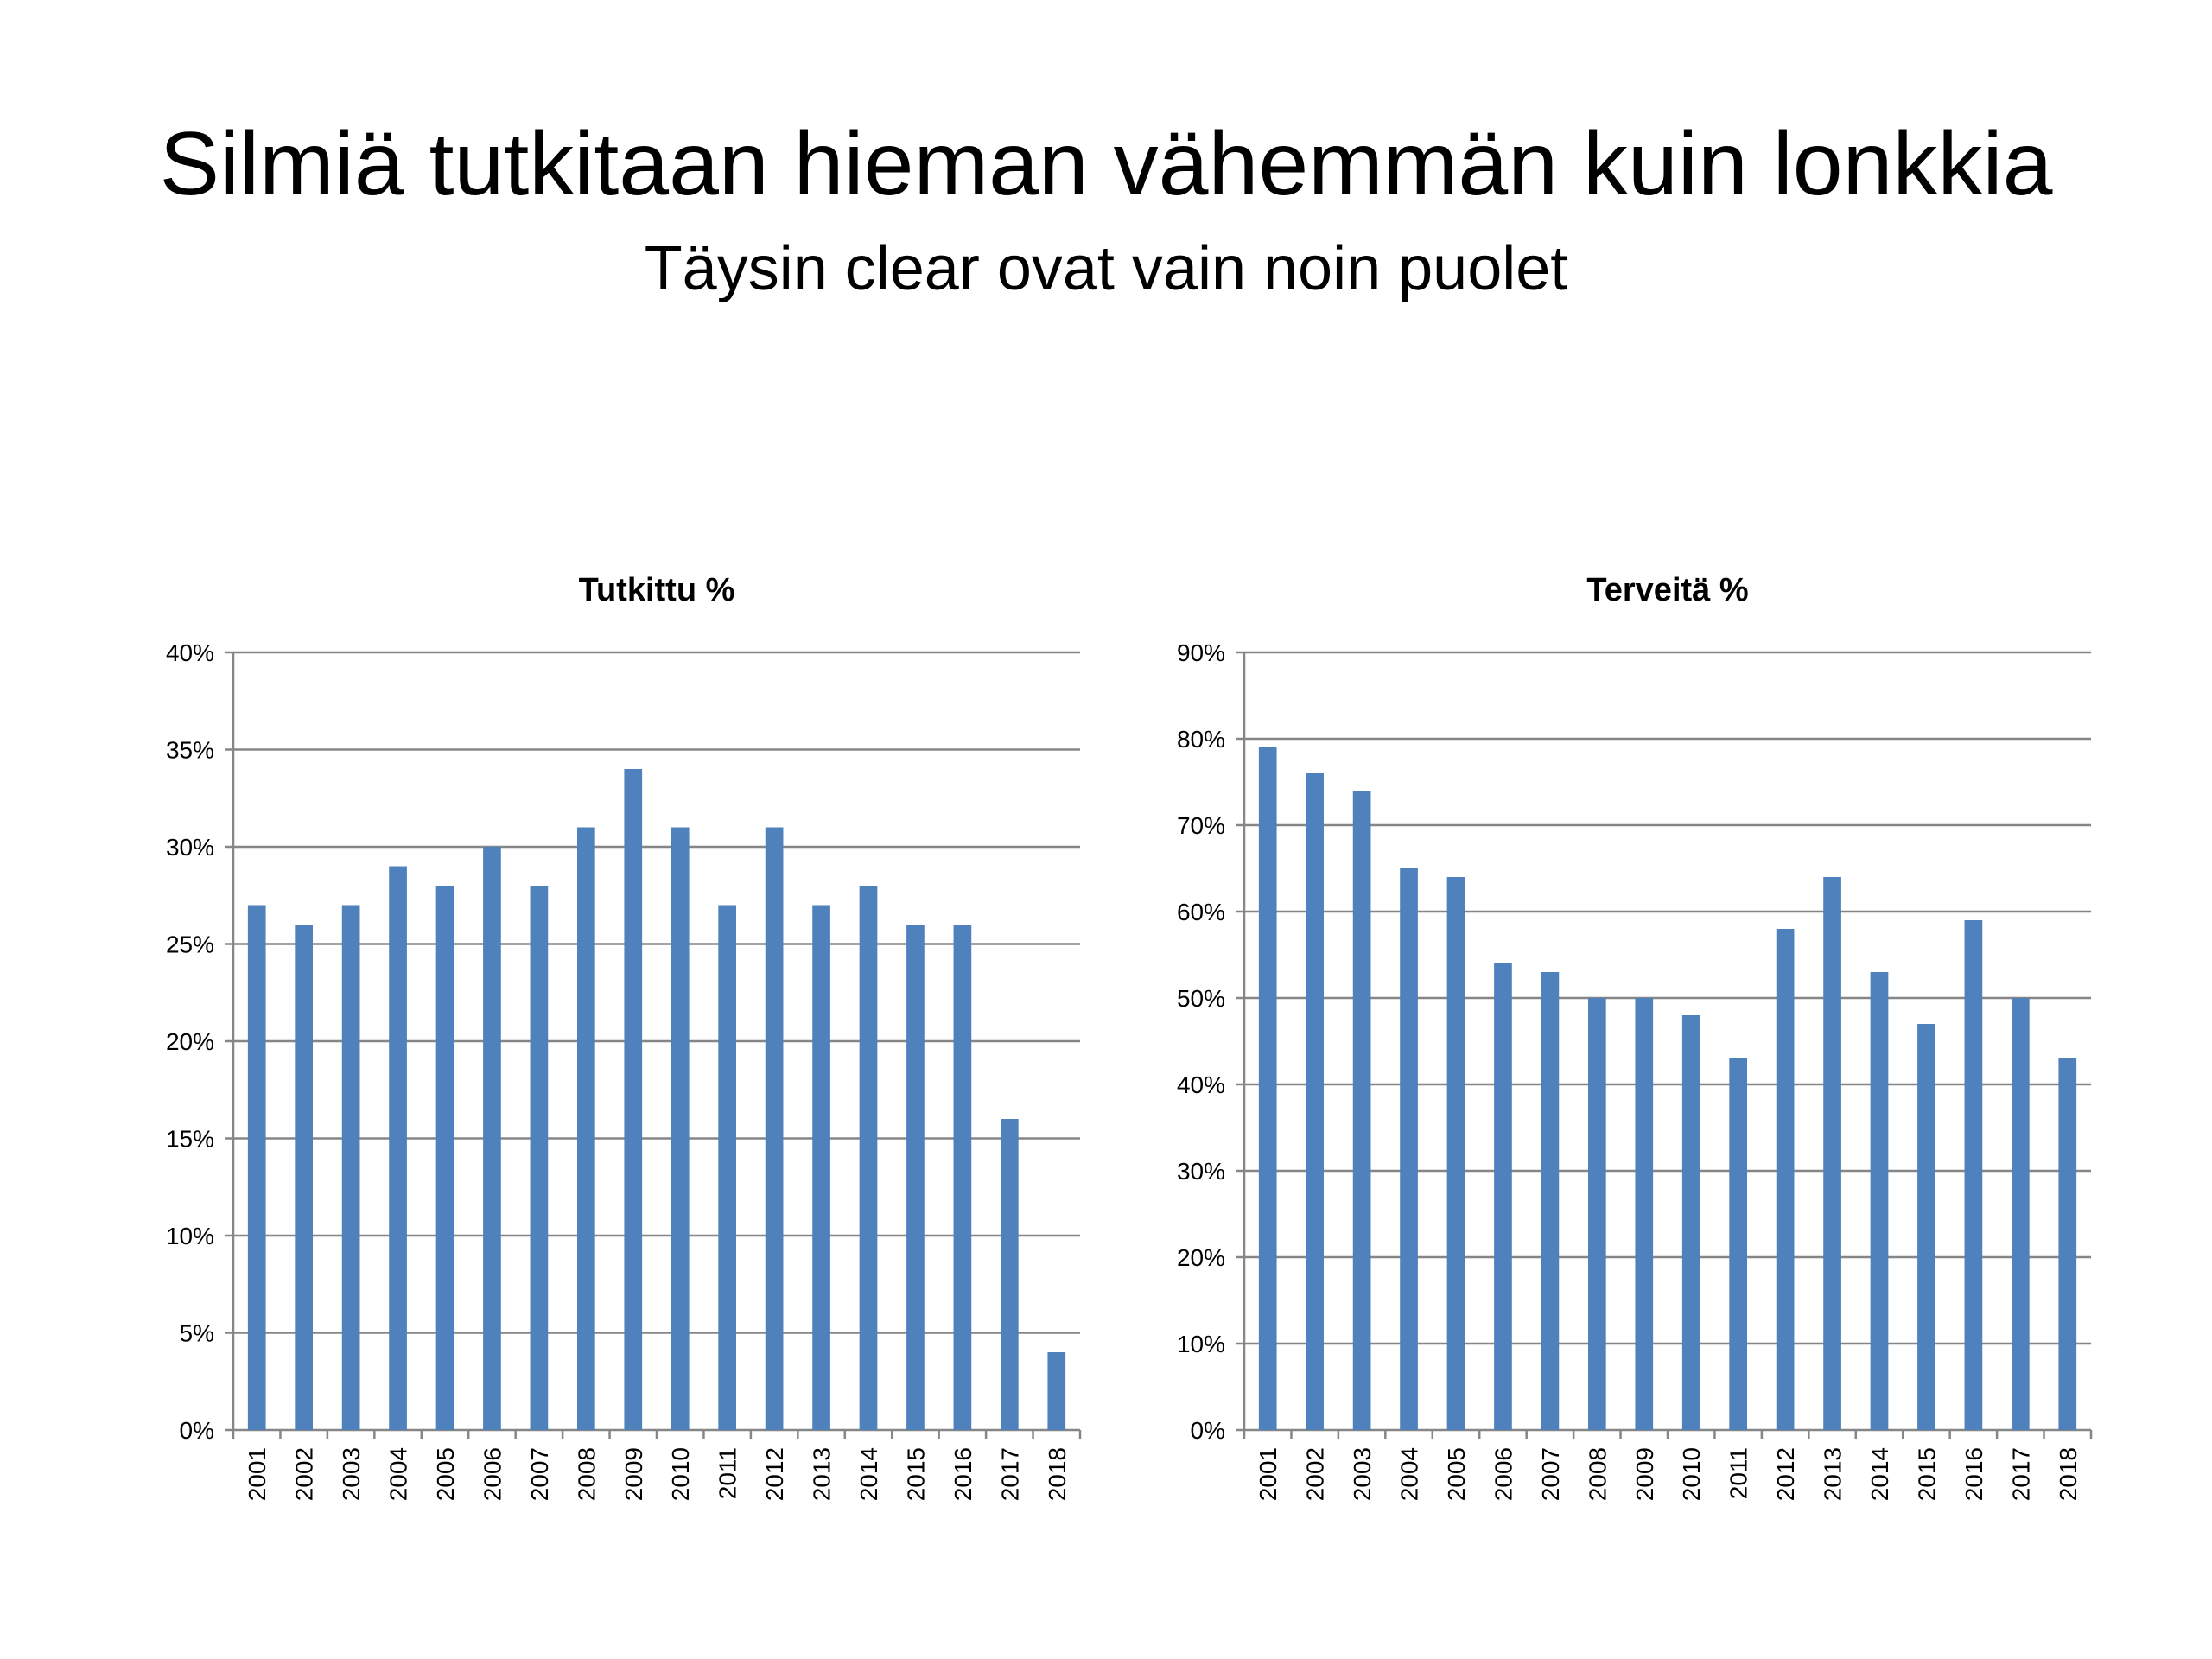  I want to click on terveita-x-tick-label: 2016, so click(1974, 1474).